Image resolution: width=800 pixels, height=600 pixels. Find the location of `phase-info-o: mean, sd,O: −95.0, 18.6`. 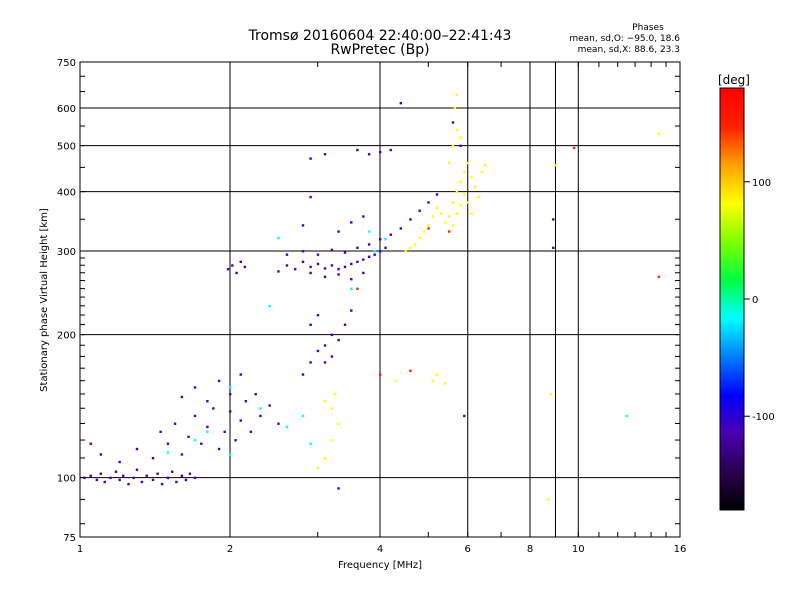

phase-info-o: mean, sd,O: −95.0, 18.6 is located at coordinates (624, 39).